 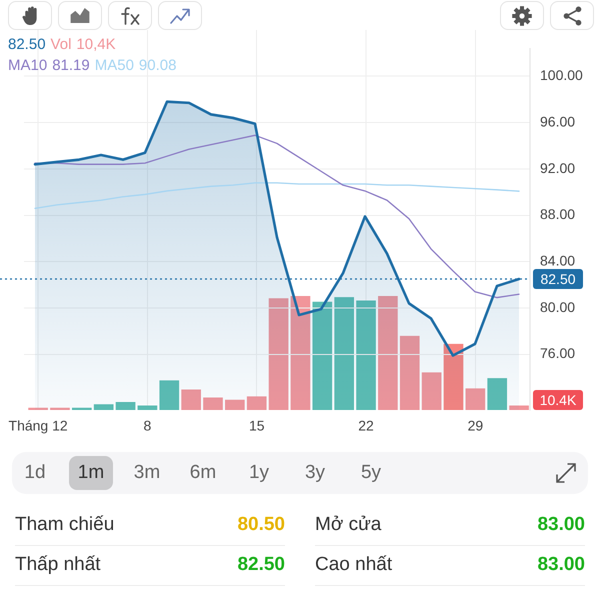 I want to click on text: MA10, so click(x=28, y=66).